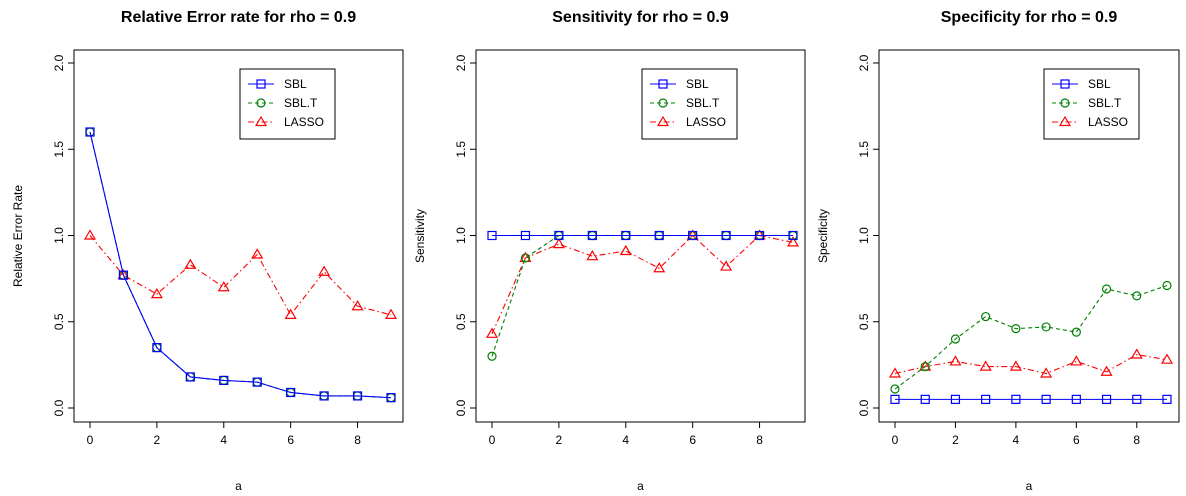  I want to click on chart-title: Sensitivity for rho = 0.9, so click(640, 17).